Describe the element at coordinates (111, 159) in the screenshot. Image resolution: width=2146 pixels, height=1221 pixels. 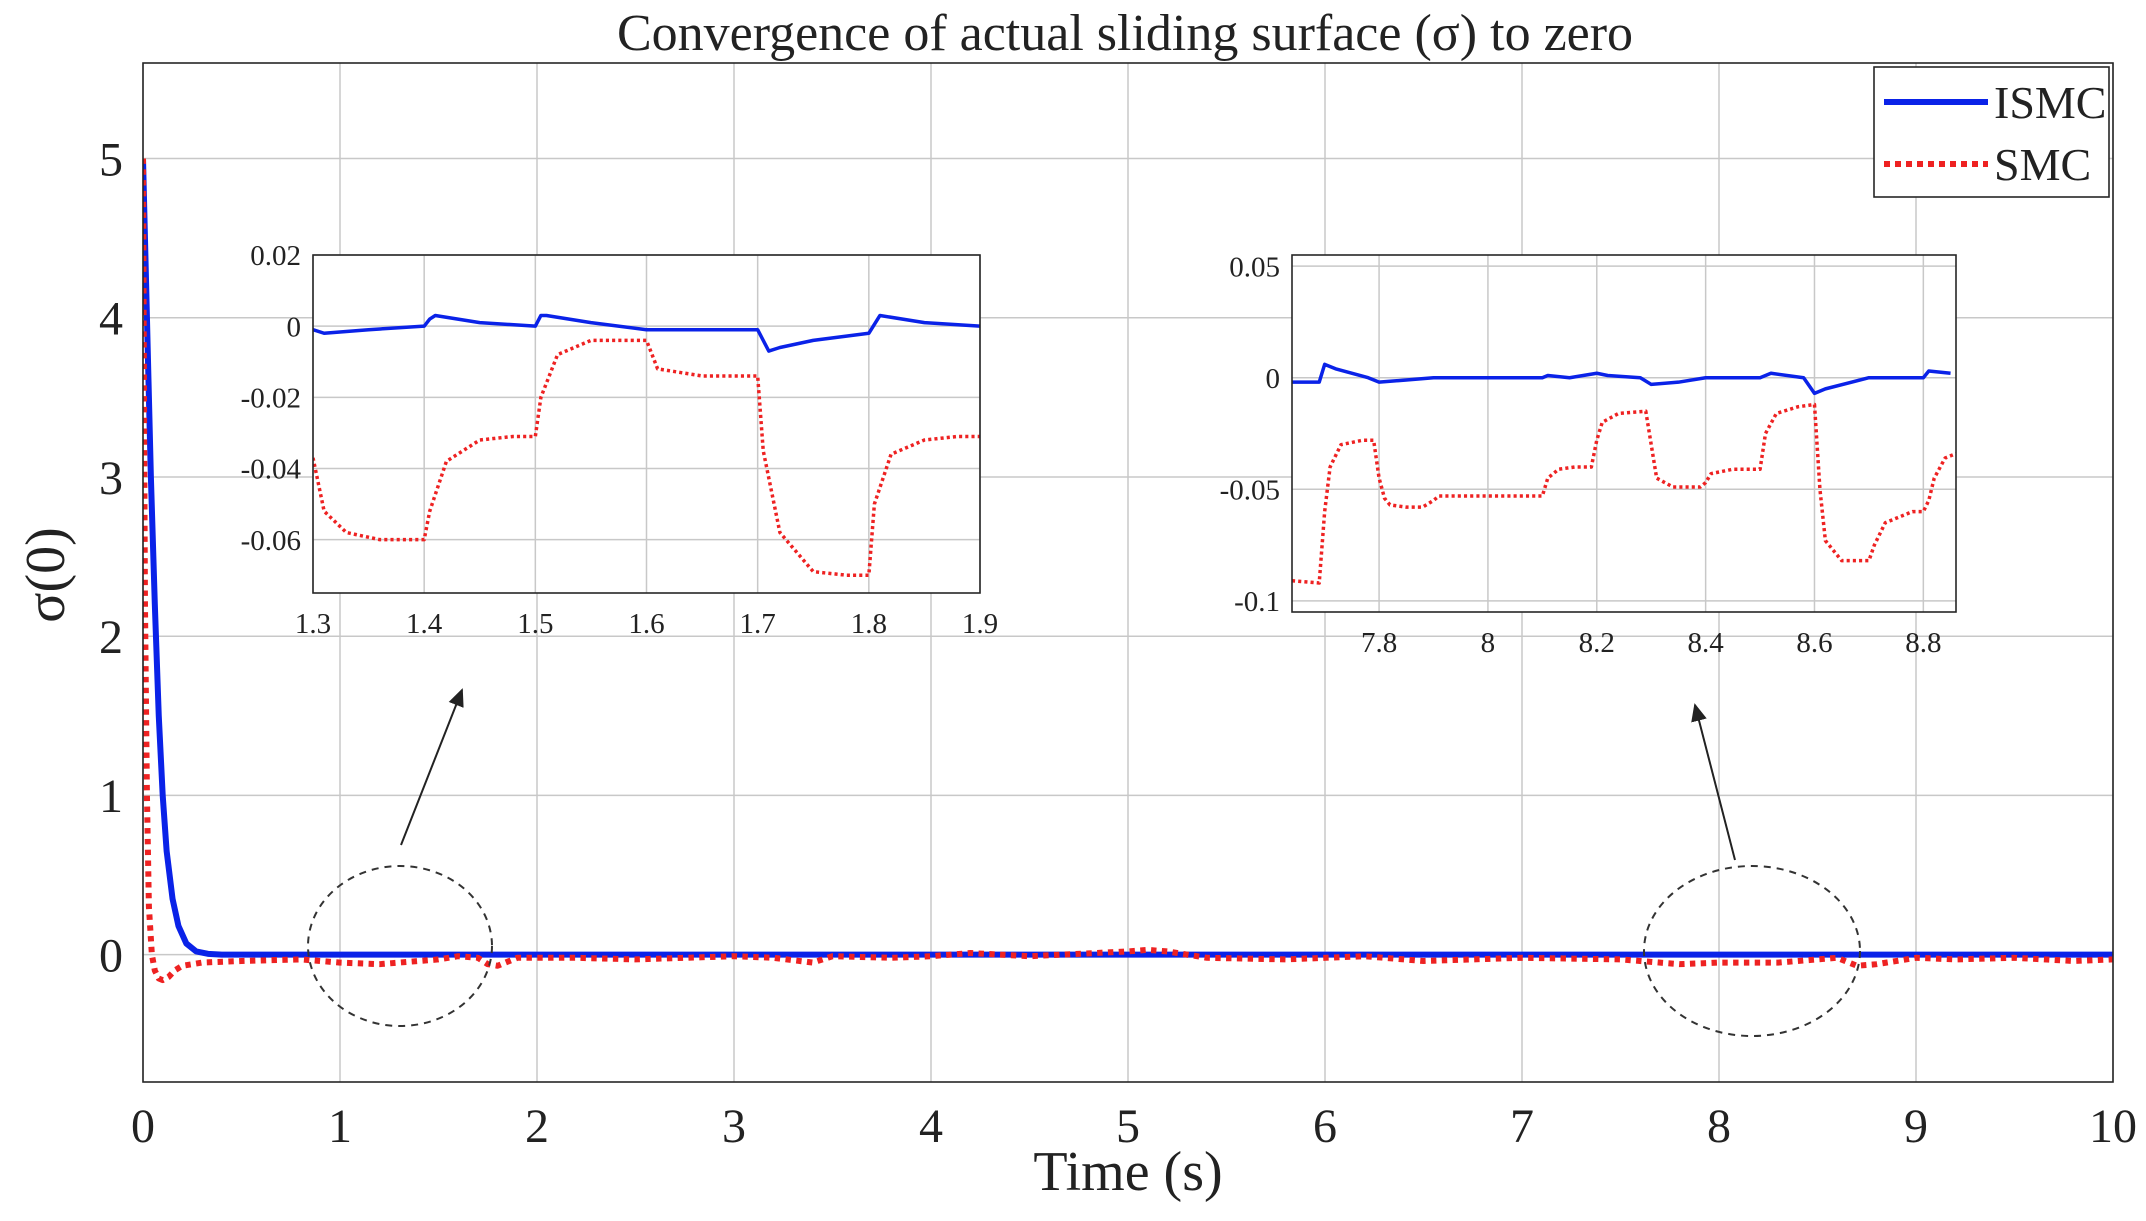
I see `main-ytick-label-5: 5` at that location.